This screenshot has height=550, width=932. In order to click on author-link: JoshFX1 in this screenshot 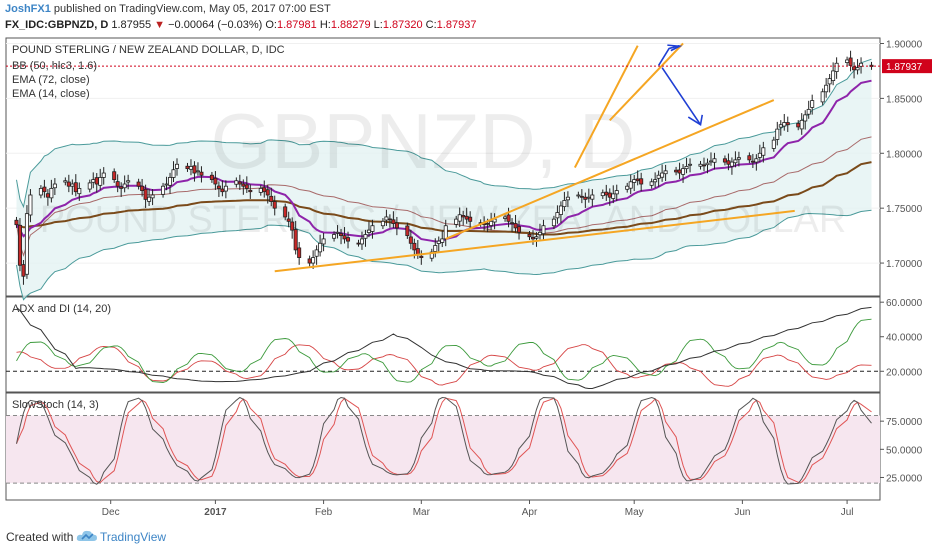, I will do `click(28, 9)`.